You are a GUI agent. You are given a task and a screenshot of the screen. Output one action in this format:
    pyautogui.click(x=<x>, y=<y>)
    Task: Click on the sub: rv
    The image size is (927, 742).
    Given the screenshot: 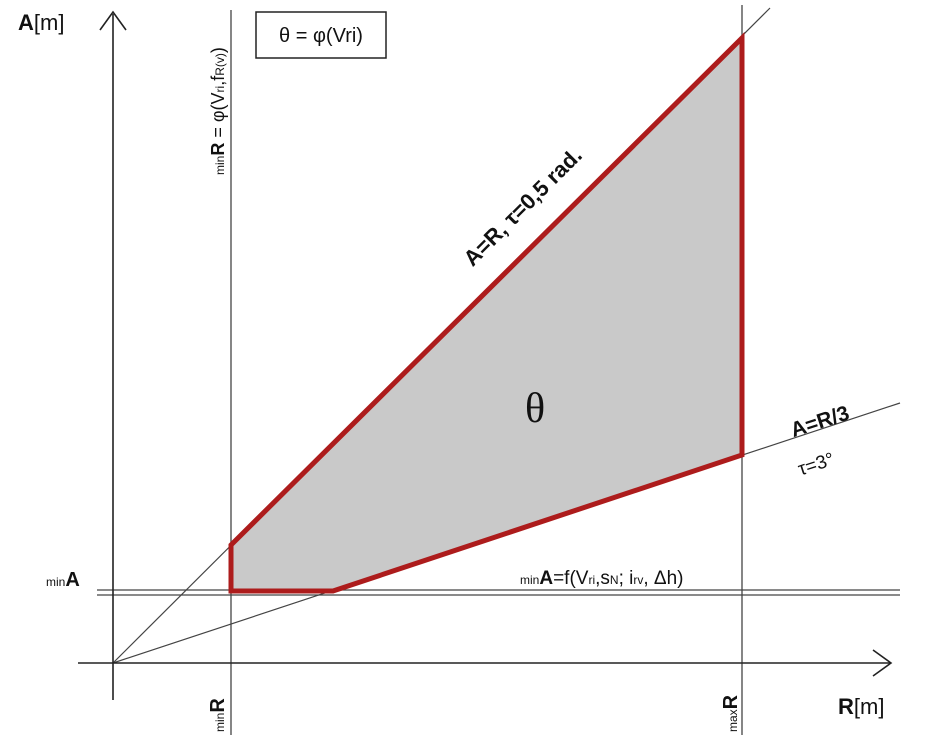 What is the action you would take?
    pyautogui.click(x=638, y=580)
    